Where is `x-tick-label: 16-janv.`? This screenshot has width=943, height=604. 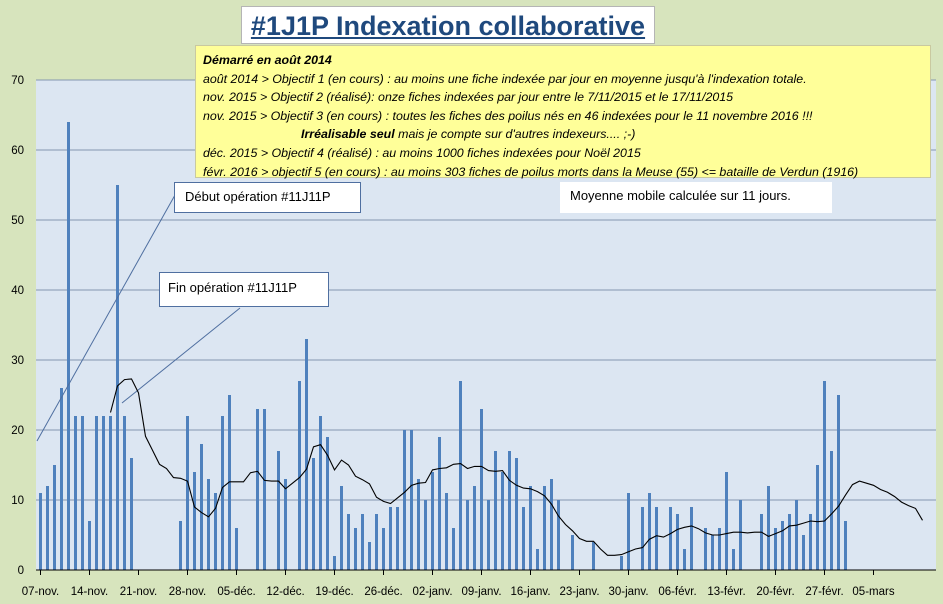 x-tick-label: 16-janv. is located at coordinates (530, 592).